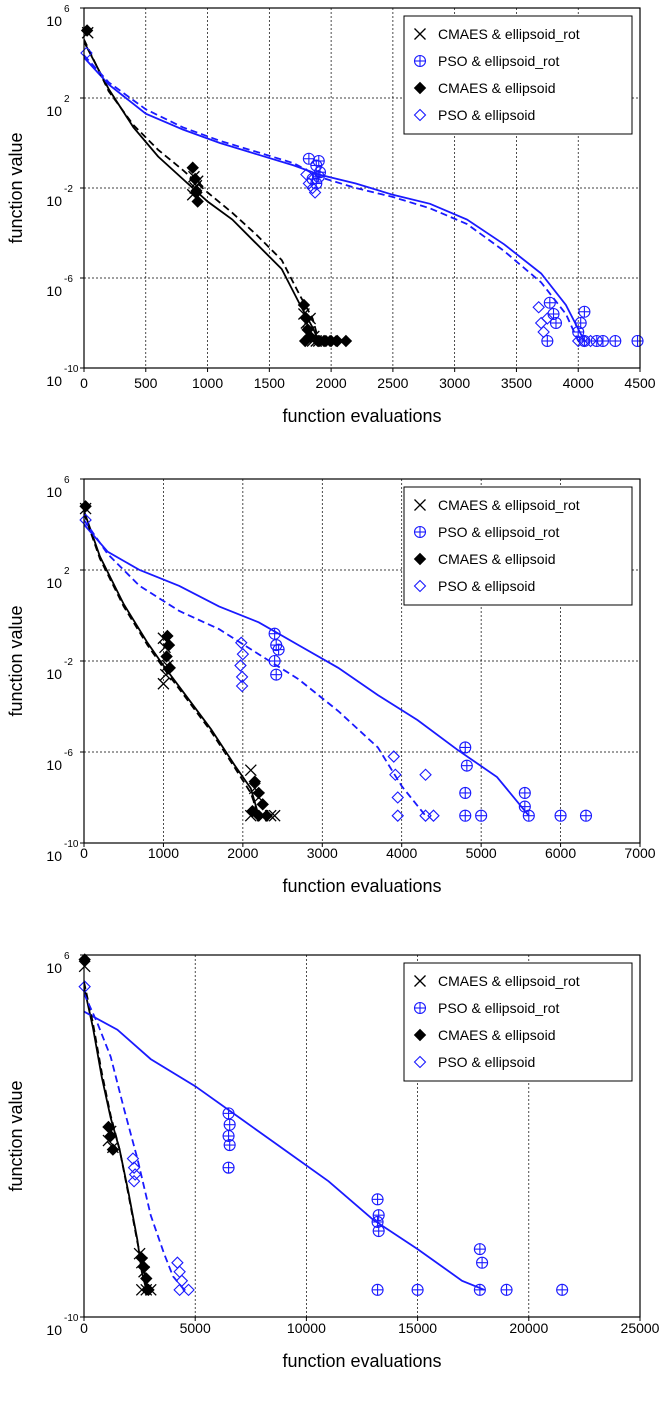 The height and width of the screenshot is (1408, 672). Describe the element at coordinates (639, 853) in the screenshot. I see `x-tick-label: 7000` at that location.